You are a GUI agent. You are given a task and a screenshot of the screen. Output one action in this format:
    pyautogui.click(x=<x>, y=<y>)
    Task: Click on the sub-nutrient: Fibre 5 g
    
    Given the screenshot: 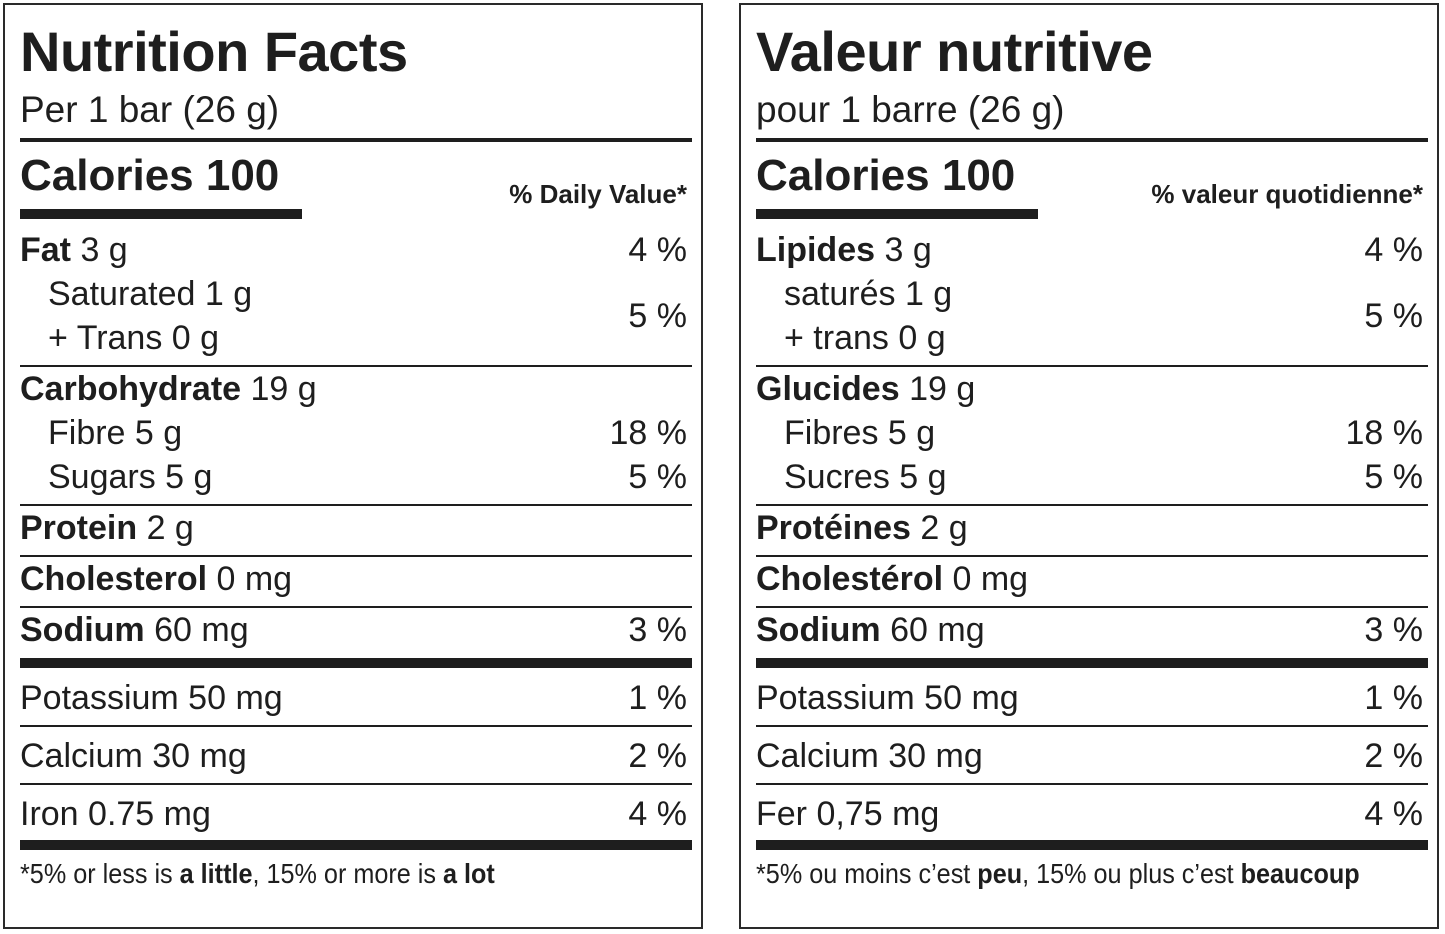 What is the action you would take?
    pyautogui.click(x=115, y=433)
    